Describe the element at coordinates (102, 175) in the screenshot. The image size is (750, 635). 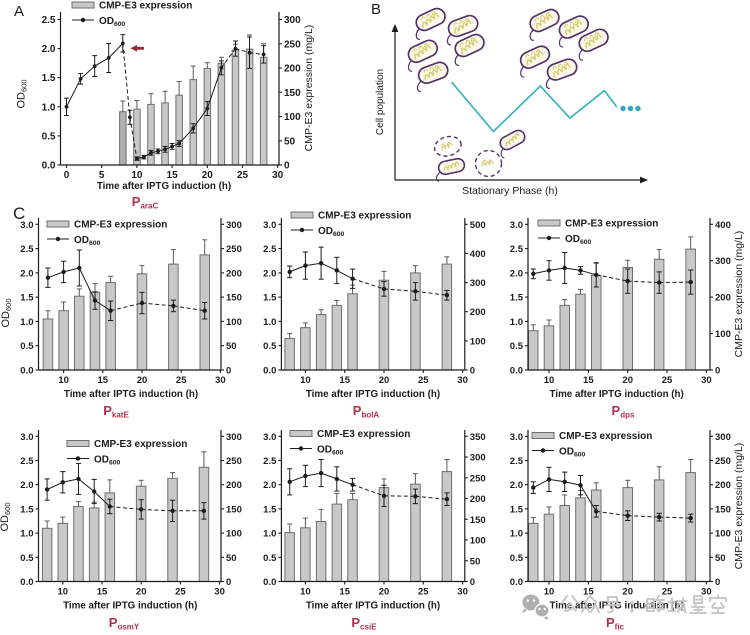
I see `svg-text: 5` at that location.